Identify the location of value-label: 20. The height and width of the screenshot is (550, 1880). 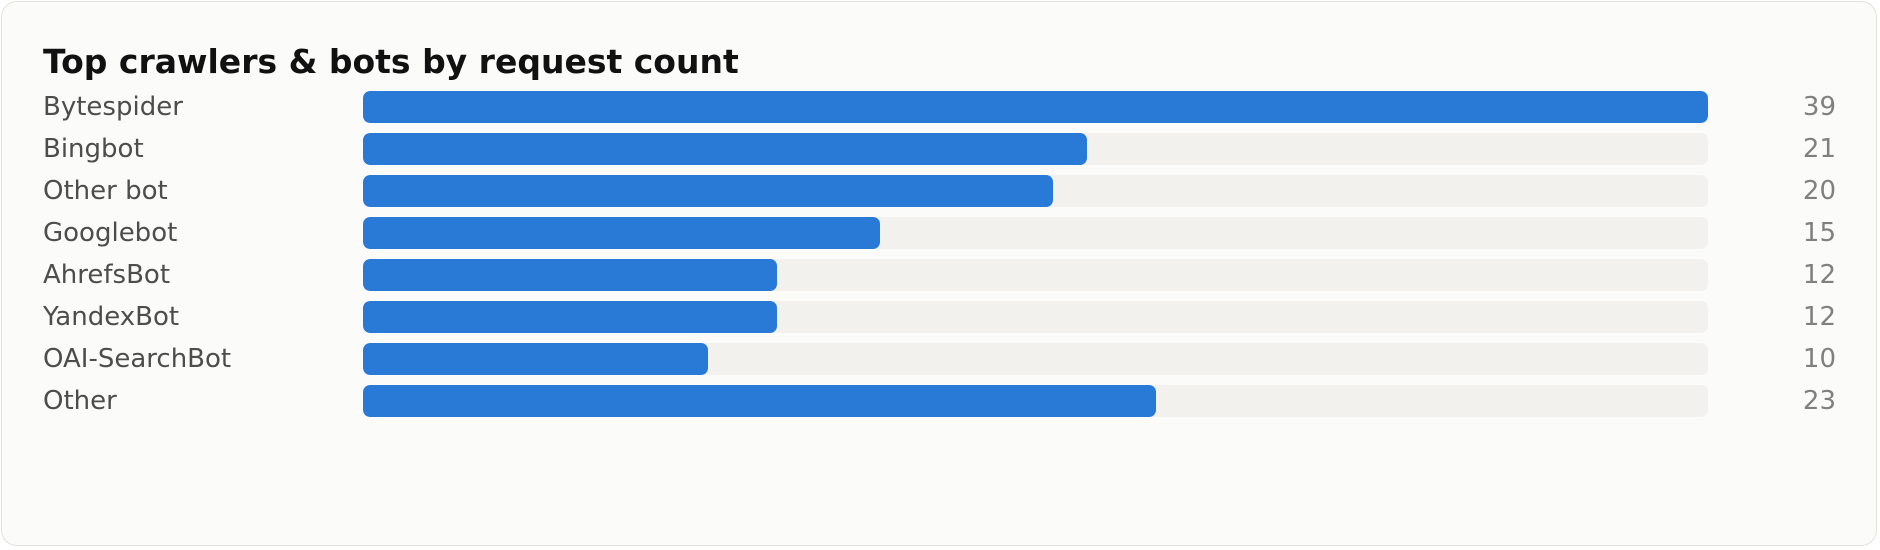
(1819, 191).